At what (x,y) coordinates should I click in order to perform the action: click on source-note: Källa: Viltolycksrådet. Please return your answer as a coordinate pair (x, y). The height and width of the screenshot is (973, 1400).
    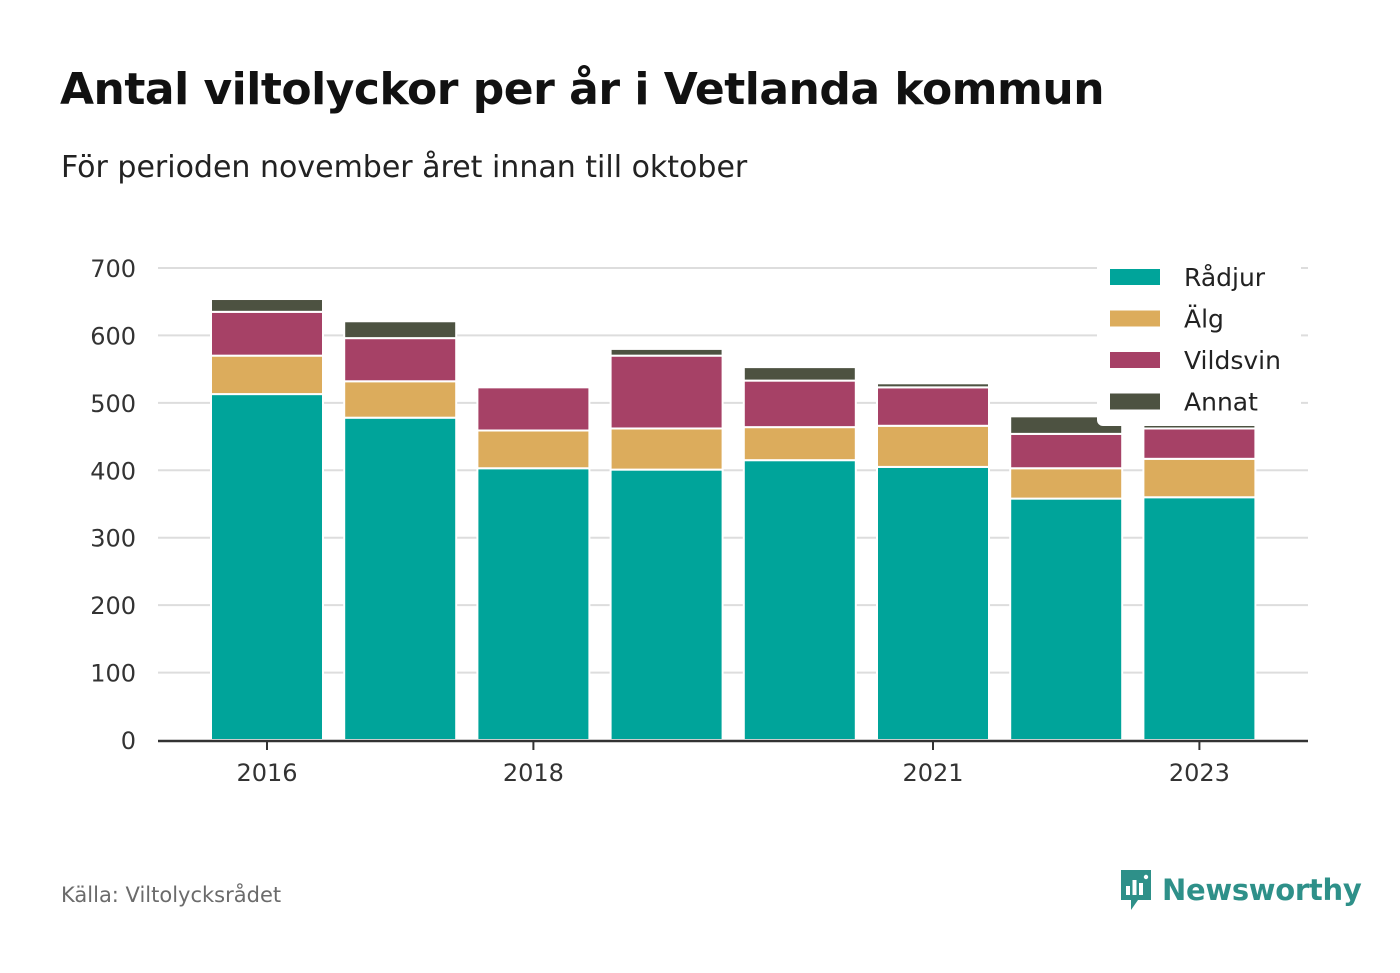
    Looking at the image, I should click on (171, 895).